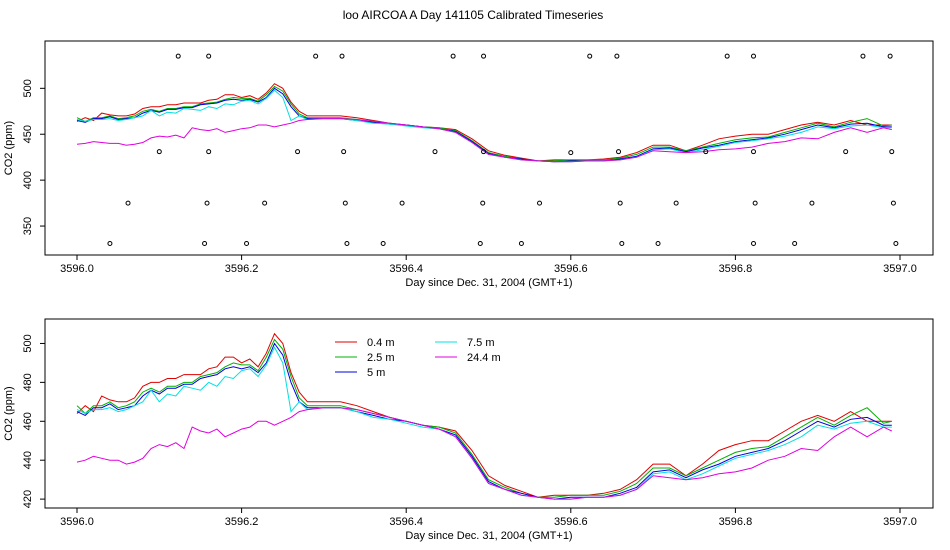 This screenshot has width=950, height=550. What do you see at coordinates (28, 226) in the screenshot?
I see `y-tick-label: 350` at bounding box center [28, 226].